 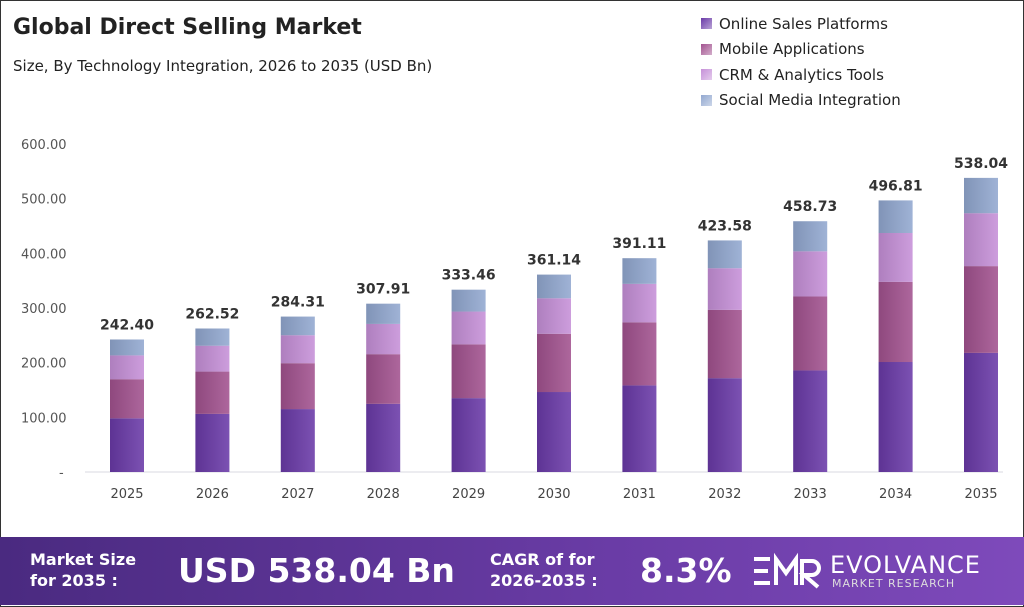 What do you see at coordinates (896, 186) in the screenshot?
I see `total-data-label: 496.81` at bounding box center [896, 186].